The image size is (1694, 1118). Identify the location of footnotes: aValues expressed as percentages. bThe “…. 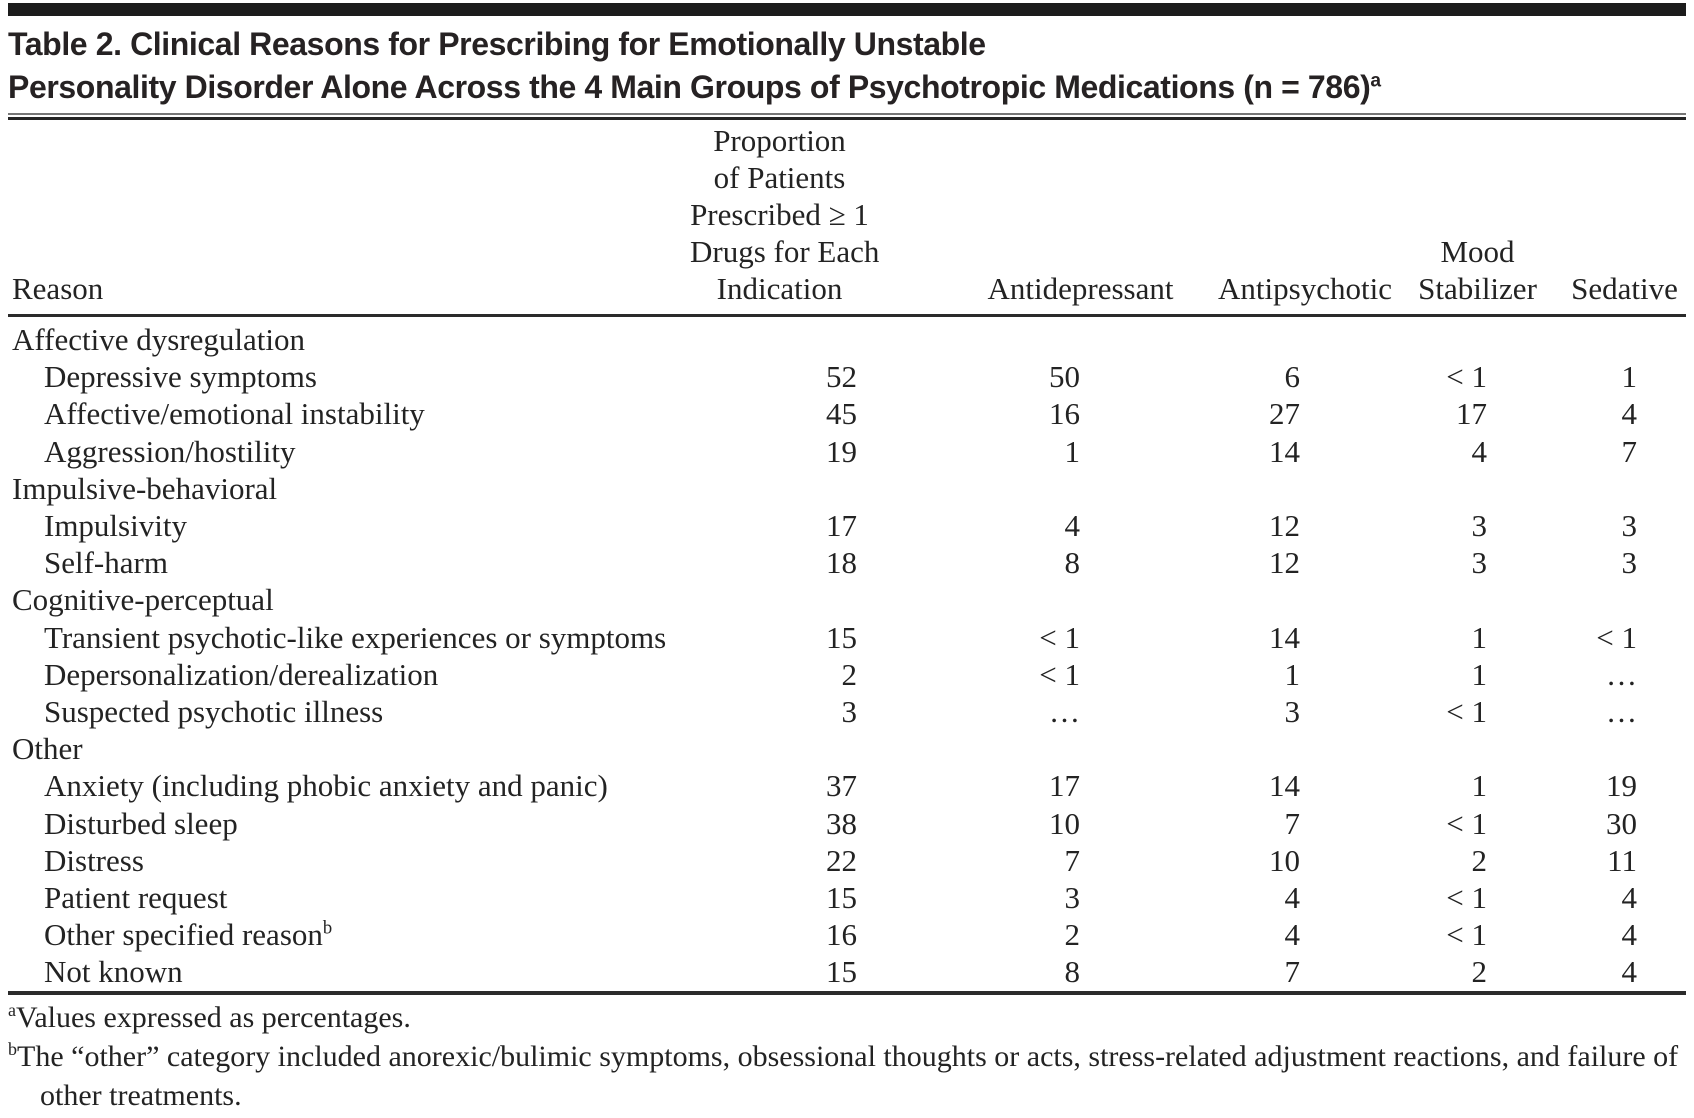
(847, 1056).